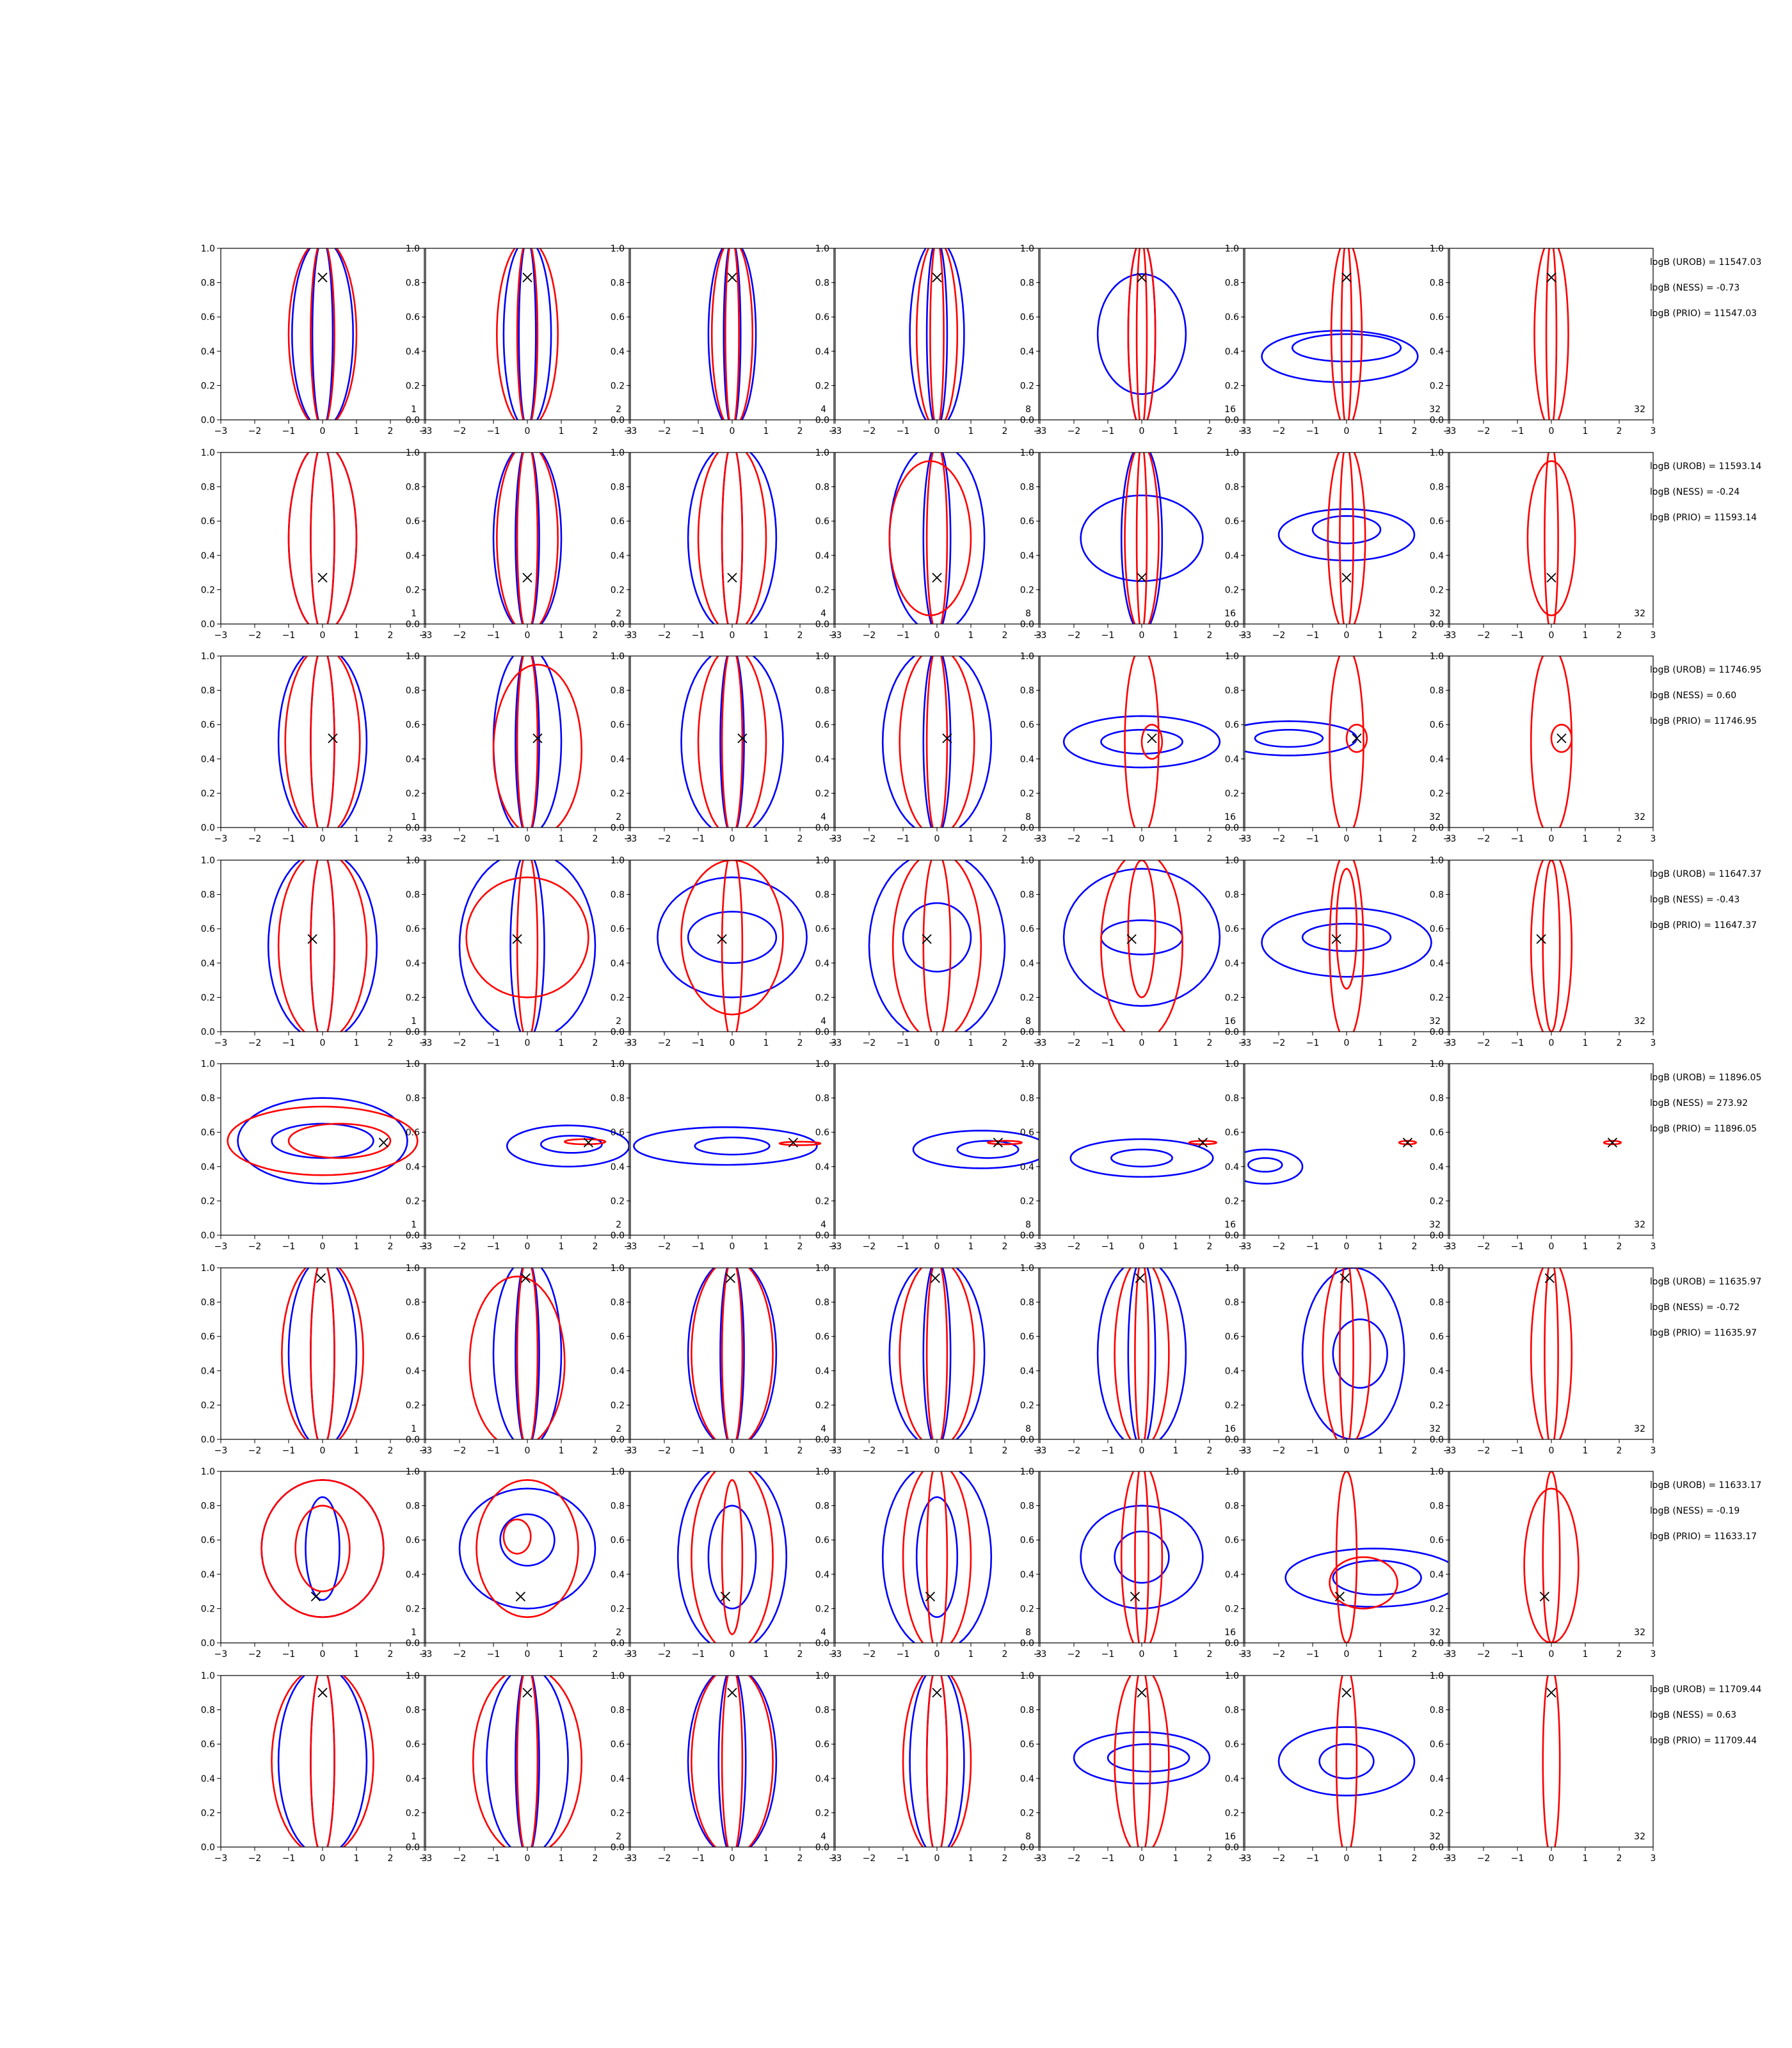 This screenshot has width=1792, height=2048. I want to click on panel-r4-c6: −3 −2 −1 0 1 2 30.00.20.40.60.81.032, so click(1338, 952).